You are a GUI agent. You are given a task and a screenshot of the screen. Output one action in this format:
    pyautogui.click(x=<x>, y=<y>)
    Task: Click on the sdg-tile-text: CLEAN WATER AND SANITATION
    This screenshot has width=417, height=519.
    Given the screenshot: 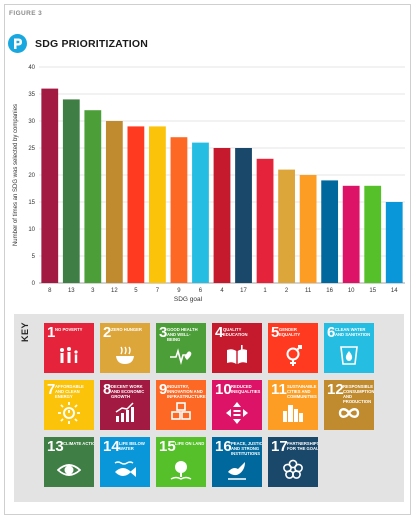 What is the action you would take?
    pyautogui.click(x=353, y=332)
    